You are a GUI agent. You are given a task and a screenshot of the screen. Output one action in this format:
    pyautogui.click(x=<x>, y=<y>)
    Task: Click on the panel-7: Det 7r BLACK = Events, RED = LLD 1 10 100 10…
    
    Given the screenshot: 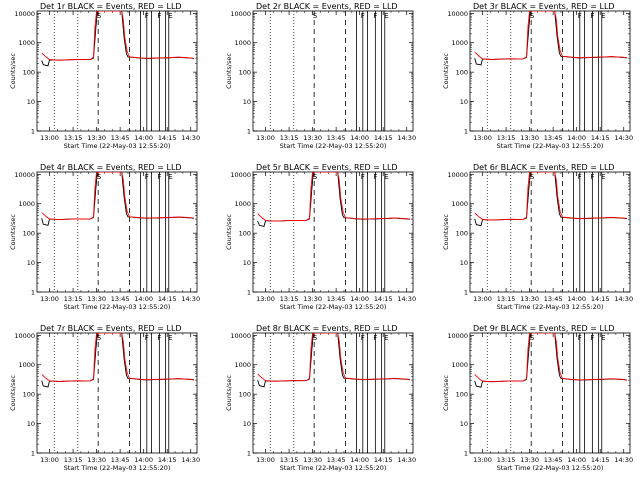 What is the action you would take?
    pyautogui.click(x=104, y=398)
    